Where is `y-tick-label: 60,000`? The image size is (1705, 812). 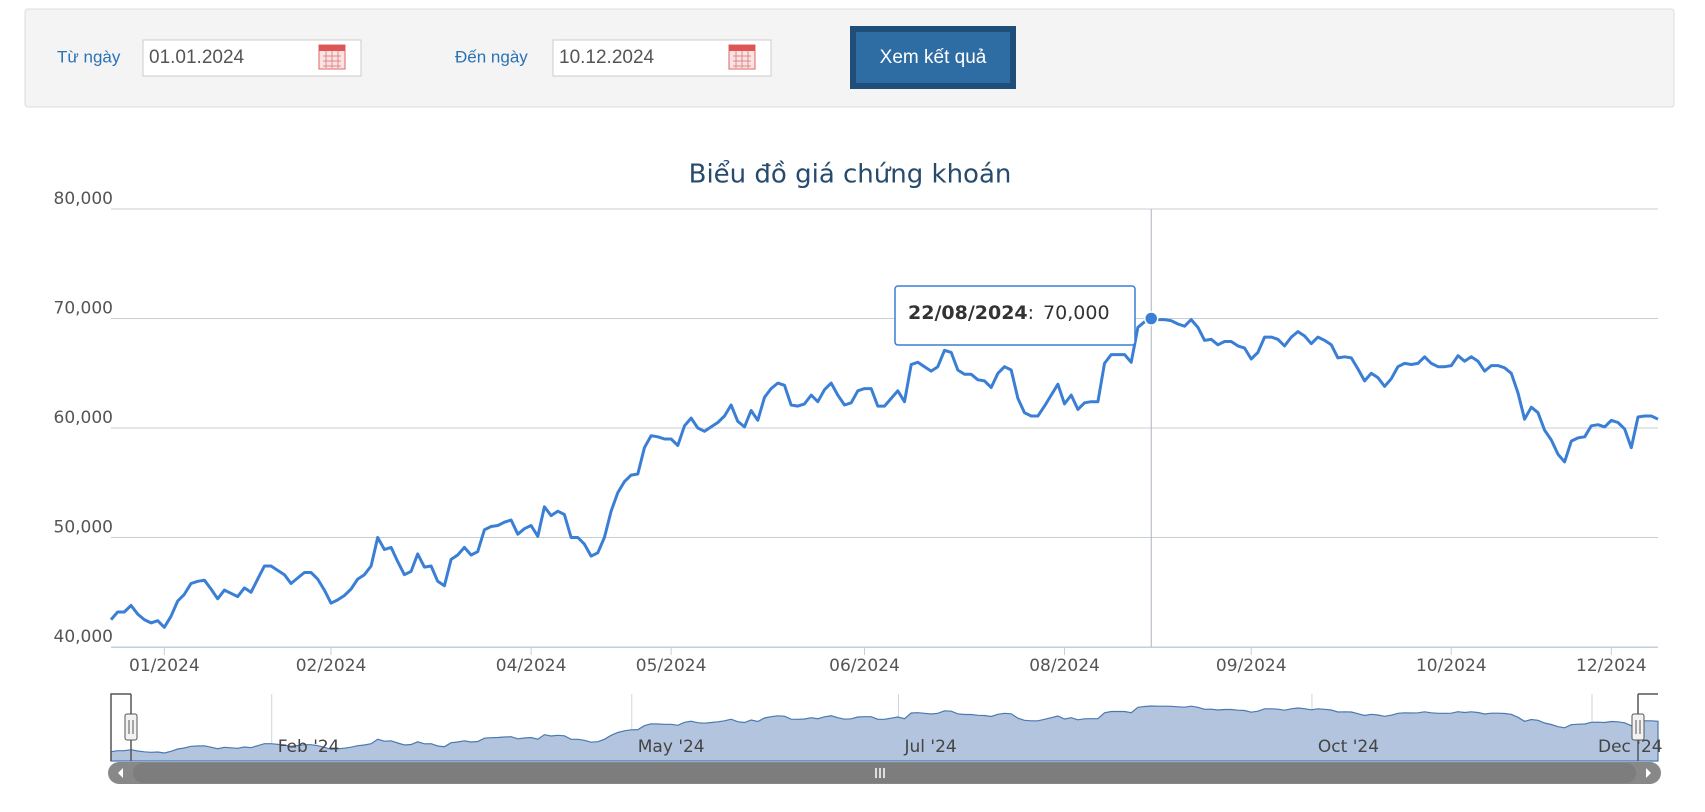 y-tick-label: 60,000 is located at coordinates (83, 418).